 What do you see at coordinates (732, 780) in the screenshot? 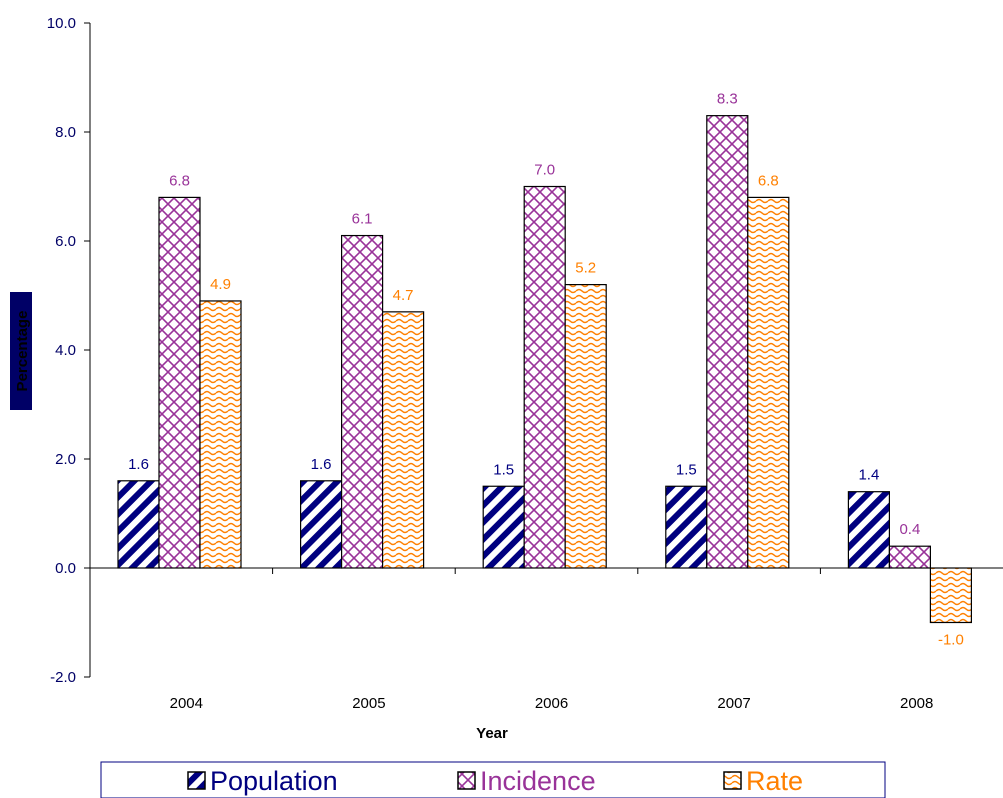
I see `legend-swatch-rate` at bounding box center [732, 780].